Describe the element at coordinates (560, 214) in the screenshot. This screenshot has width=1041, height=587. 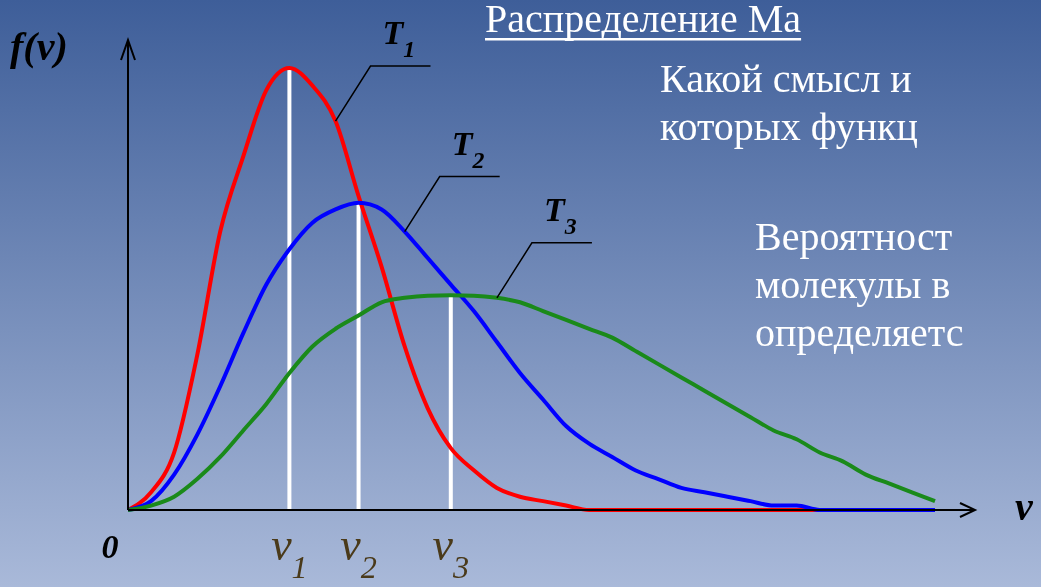
I see `series-label: T$_{3}$` at that location.